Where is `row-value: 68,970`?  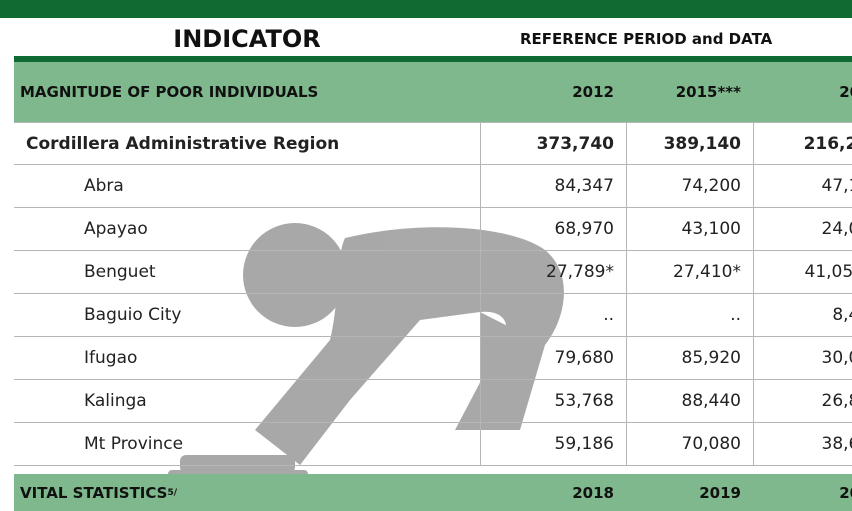
row-value: 68,970 is located at coordinates (553, 229).